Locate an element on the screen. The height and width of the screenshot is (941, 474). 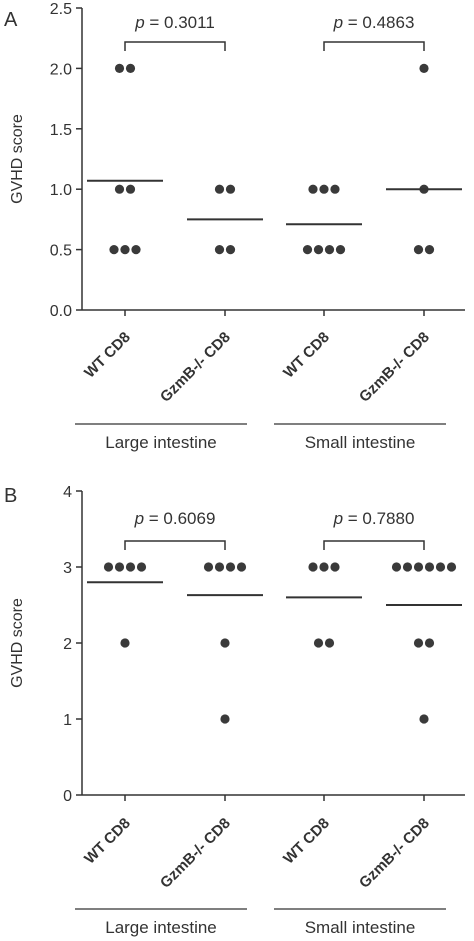
panel-label: A is located at coordinates (11, 20).